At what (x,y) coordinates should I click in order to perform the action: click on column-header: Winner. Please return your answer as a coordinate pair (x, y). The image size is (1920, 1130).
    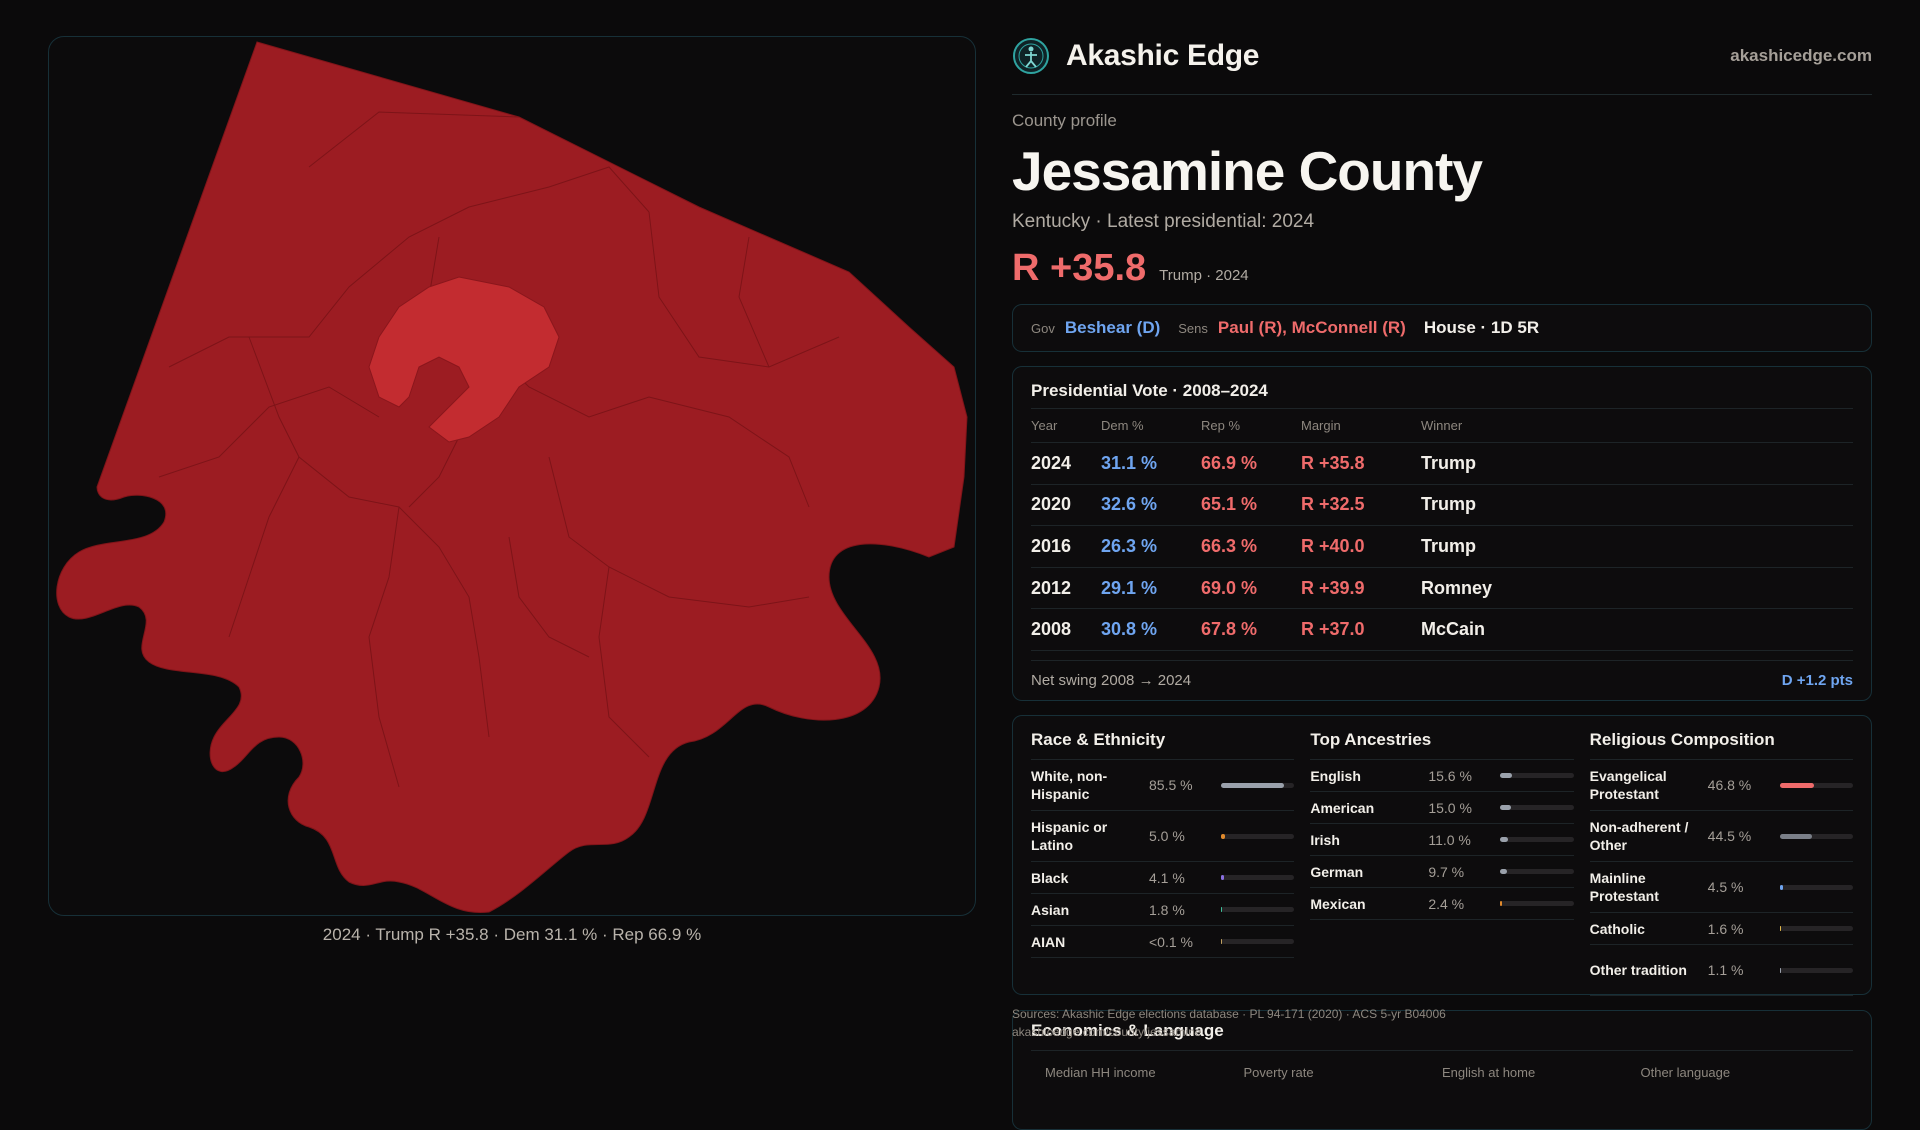
    Looking at the image, I should click on (1442, 425).